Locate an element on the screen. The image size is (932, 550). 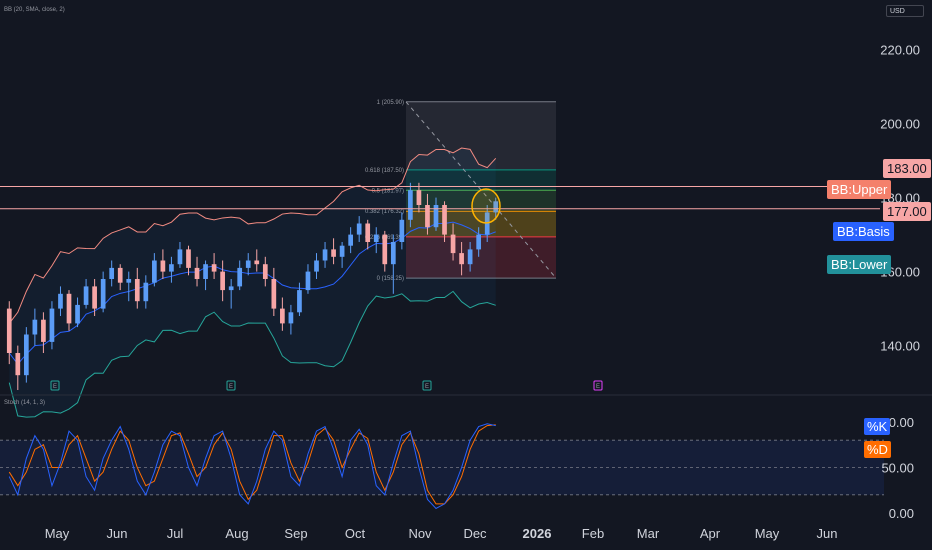
time-tick: 2026 is located at coordinates (537, 533).